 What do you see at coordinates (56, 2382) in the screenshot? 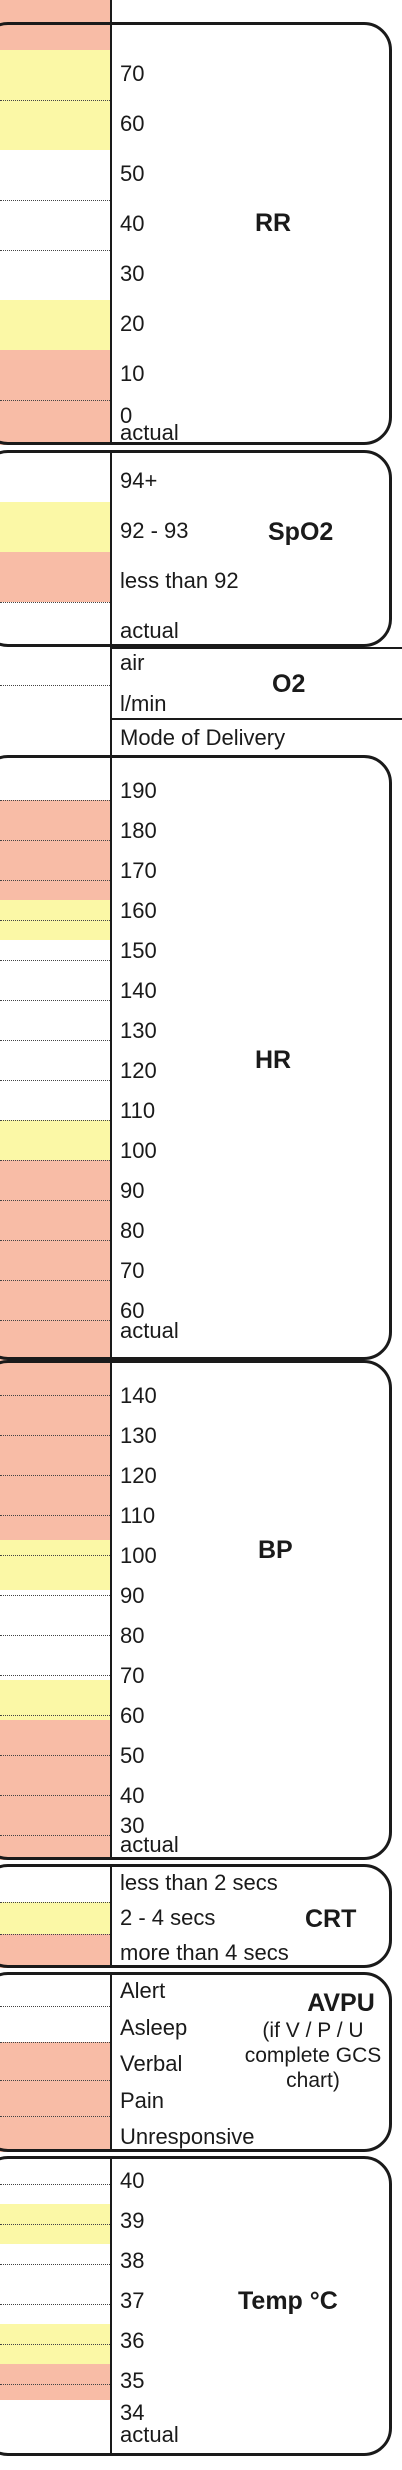
I see `temp-band-red` at bounding box center [56, 2382].